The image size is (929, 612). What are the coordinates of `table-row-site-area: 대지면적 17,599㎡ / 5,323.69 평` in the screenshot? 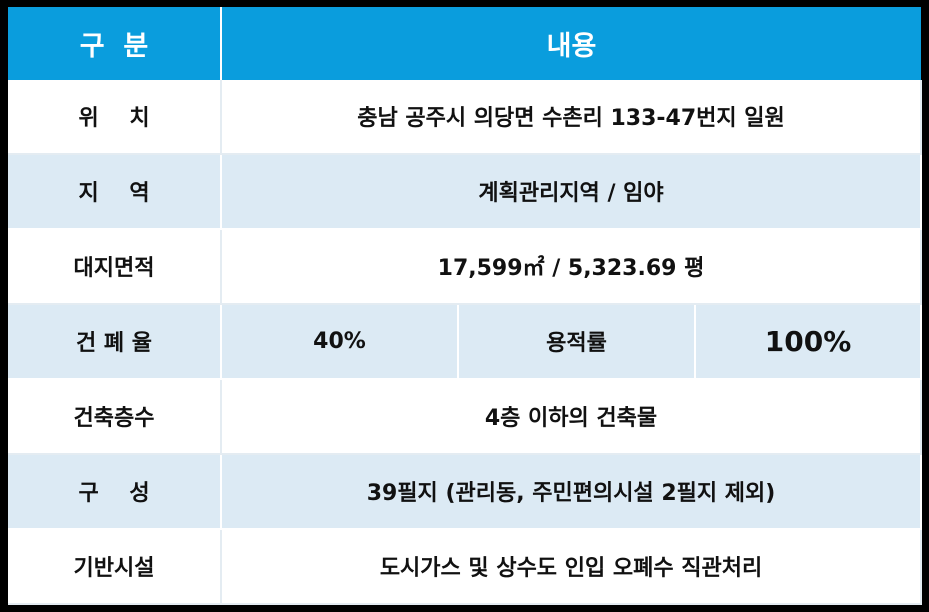 It's located at (465, 266).